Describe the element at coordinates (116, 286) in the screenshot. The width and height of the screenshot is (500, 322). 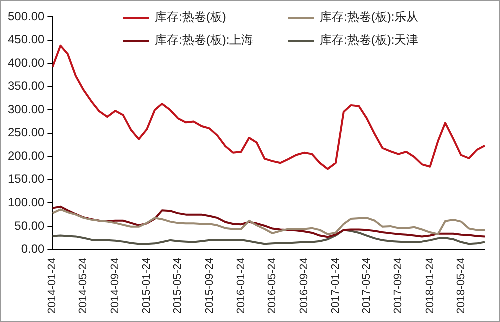
I see `x-tick-label: 2014-09-24` at that location.